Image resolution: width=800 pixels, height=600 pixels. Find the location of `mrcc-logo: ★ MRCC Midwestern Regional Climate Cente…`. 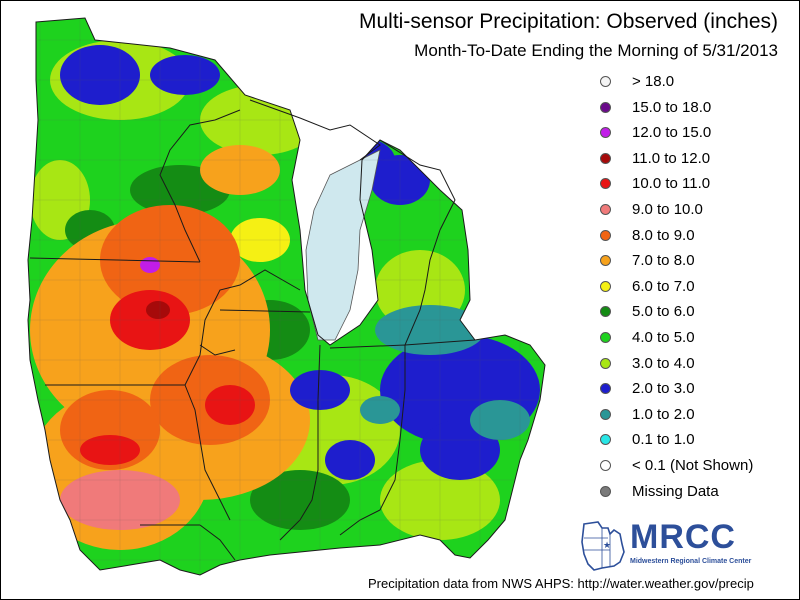

mrcc-logo: ★ MRCC Midwestern Regional Climate Cente… is located at coordinates (672, 549).